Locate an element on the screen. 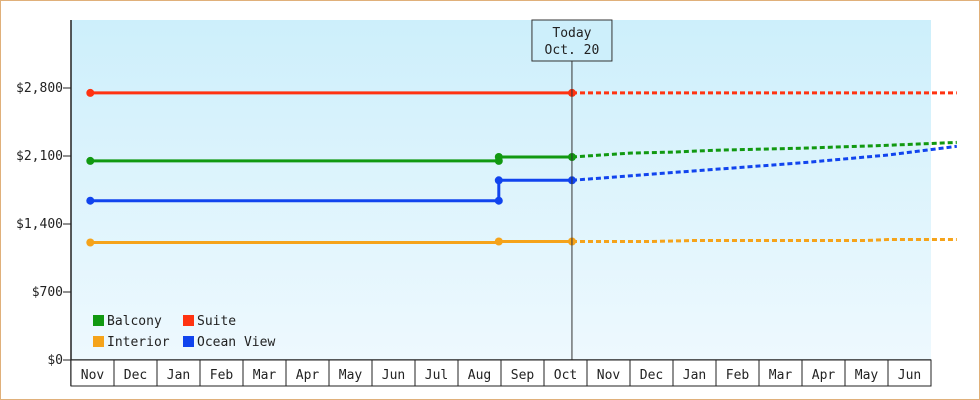  y-tick-label-2: $1,400 is located at coordinates (39, 224).